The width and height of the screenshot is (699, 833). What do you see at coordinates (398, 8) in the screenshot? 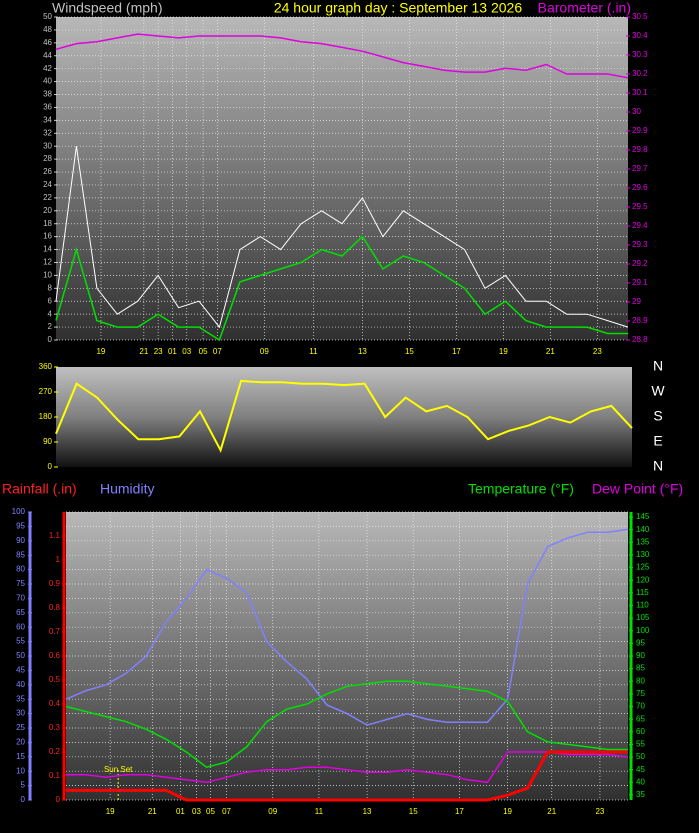
I see `chart-title: 24 hour graph day : September 13 2026` at bounding box center [398, 8].